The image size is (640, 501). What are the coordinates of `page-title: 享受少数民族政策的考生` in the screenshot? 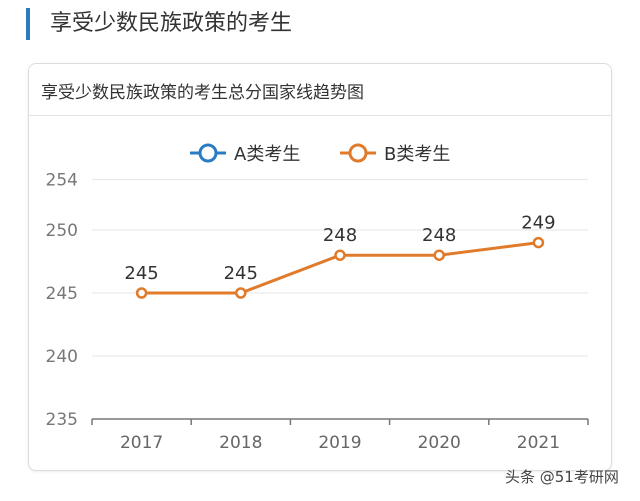 It's located at (171, 23).